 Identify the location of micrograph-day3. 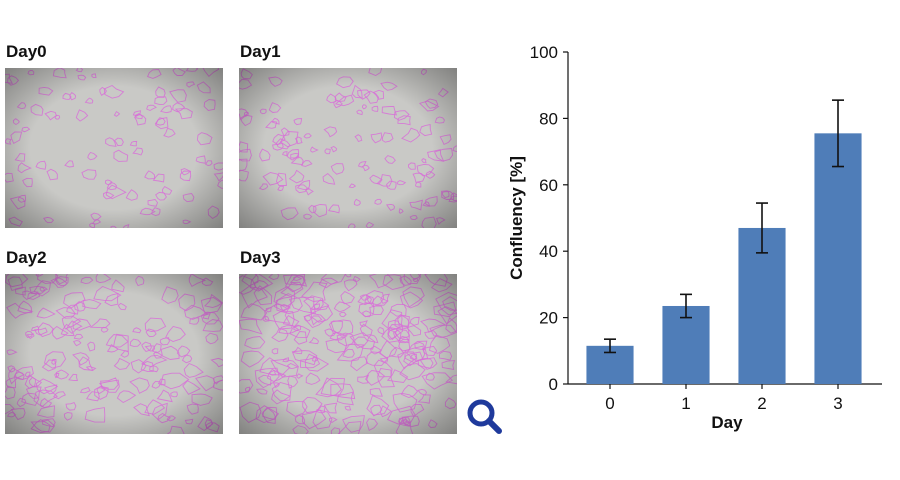
(348, 354).